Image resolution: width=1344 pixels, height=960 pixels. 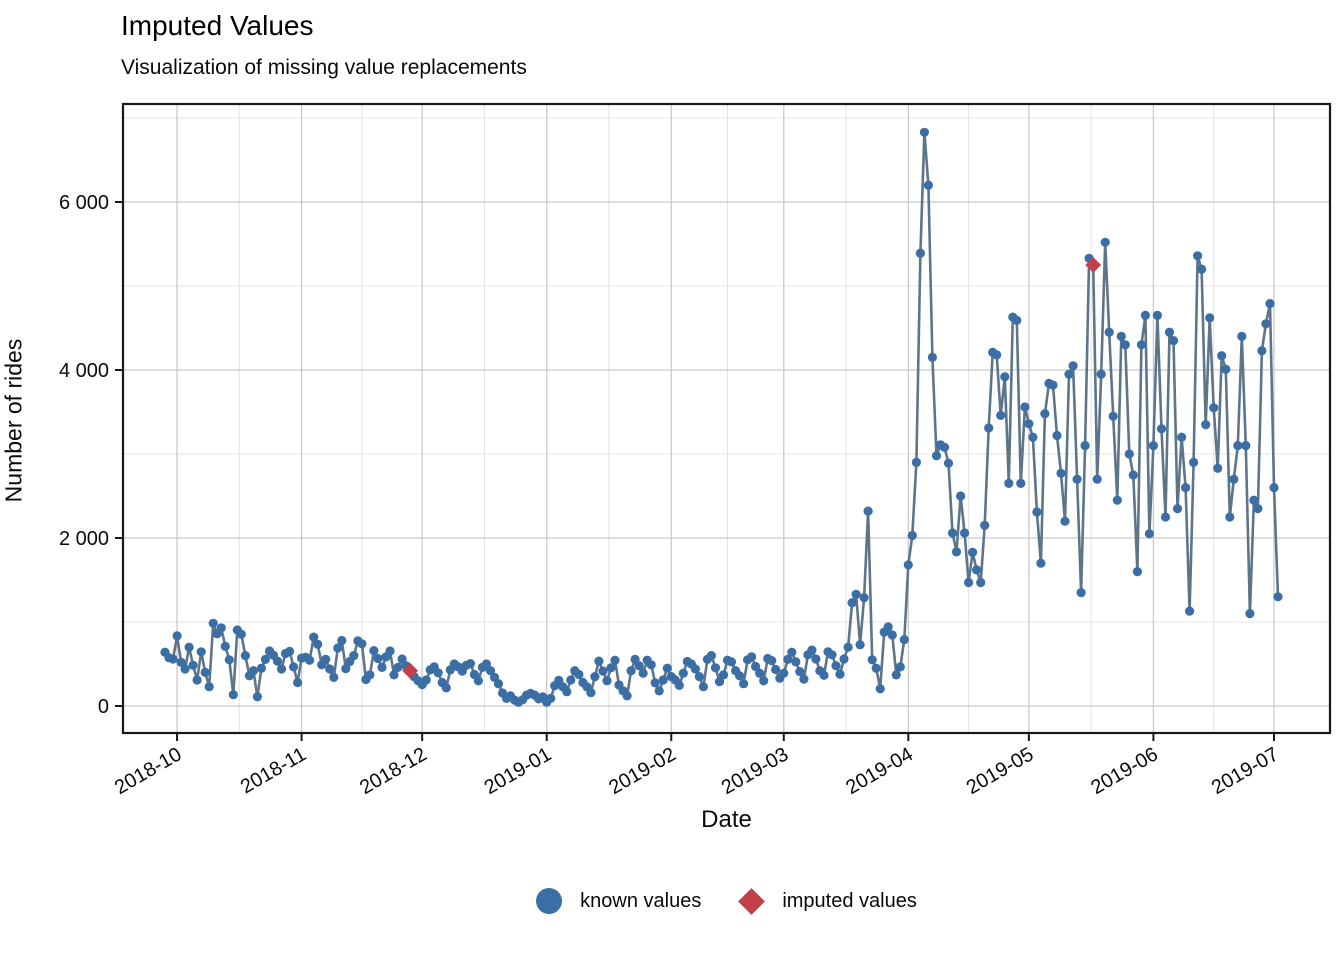 What do you see at coordinates (1000, 771) in the screenshot?
I see `x-tick-label: 2019-05` at bounding box center [1000, 771].